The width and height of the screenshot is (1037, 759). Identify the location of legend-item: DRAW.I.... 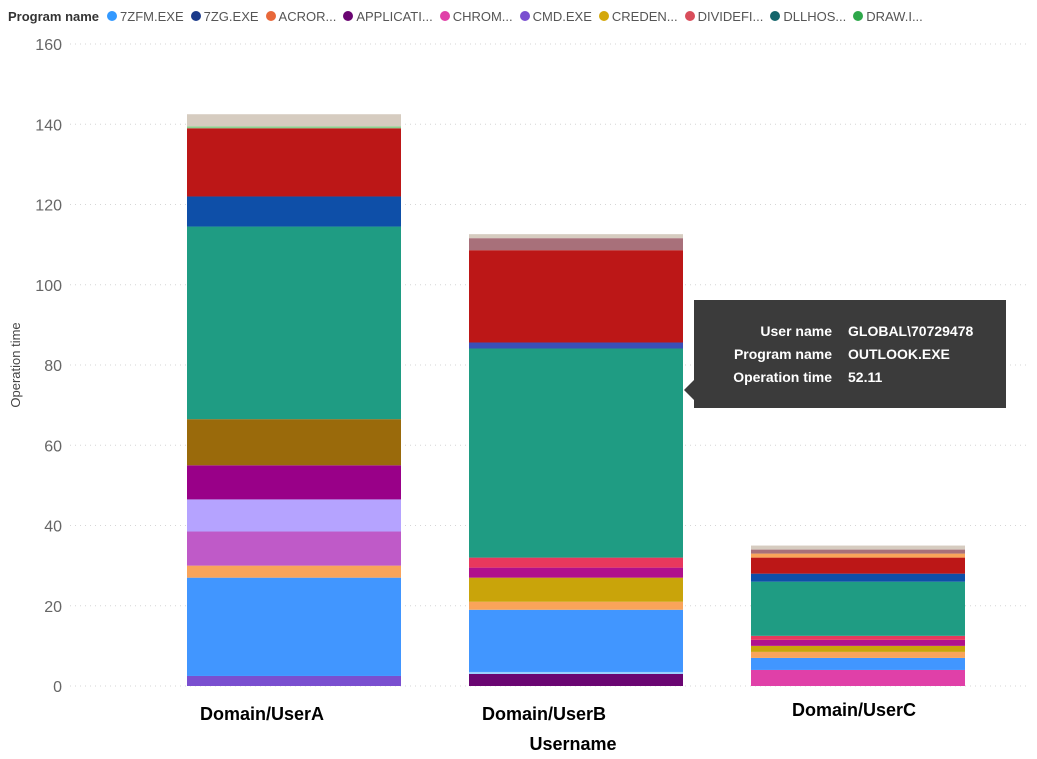
(888, 16).